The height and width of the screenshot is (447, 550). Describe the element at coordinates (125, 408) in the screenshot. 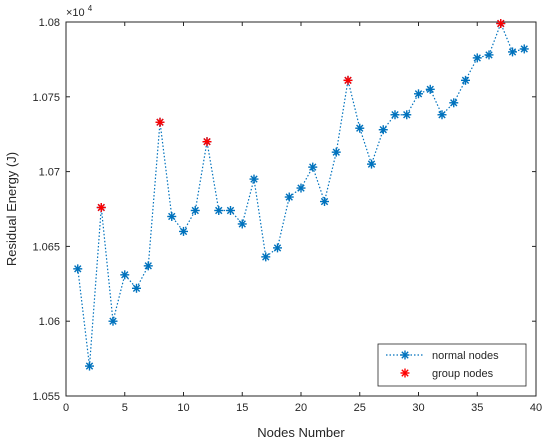

I see `x-tick-label: 5` at that location.